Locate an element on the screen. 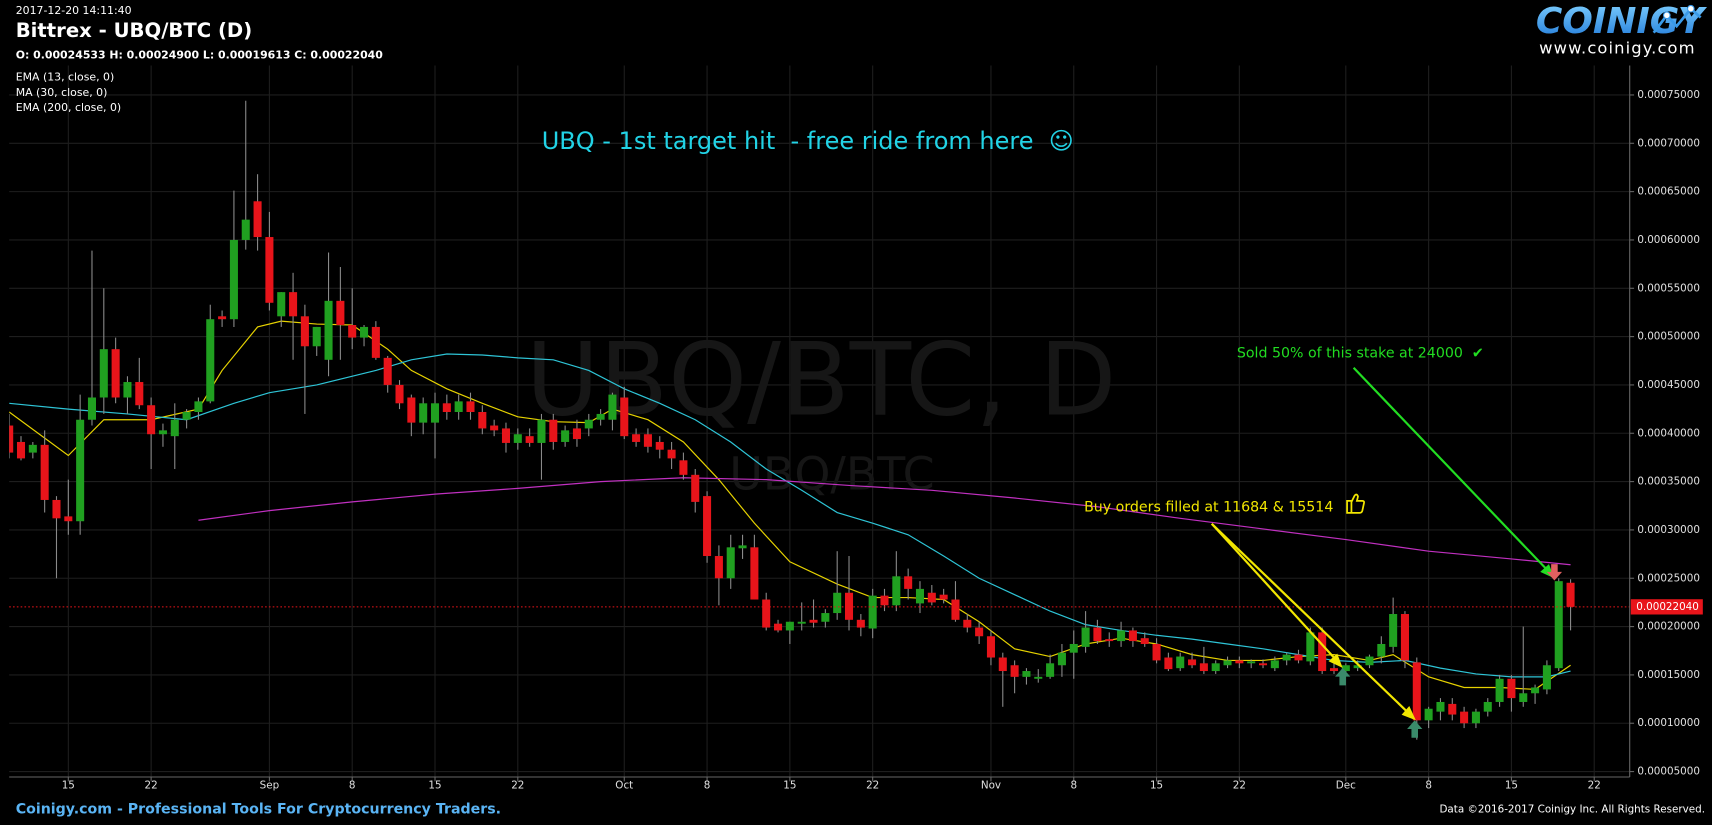  x-tick-label: Dec is located at coordinates (1346, 786).